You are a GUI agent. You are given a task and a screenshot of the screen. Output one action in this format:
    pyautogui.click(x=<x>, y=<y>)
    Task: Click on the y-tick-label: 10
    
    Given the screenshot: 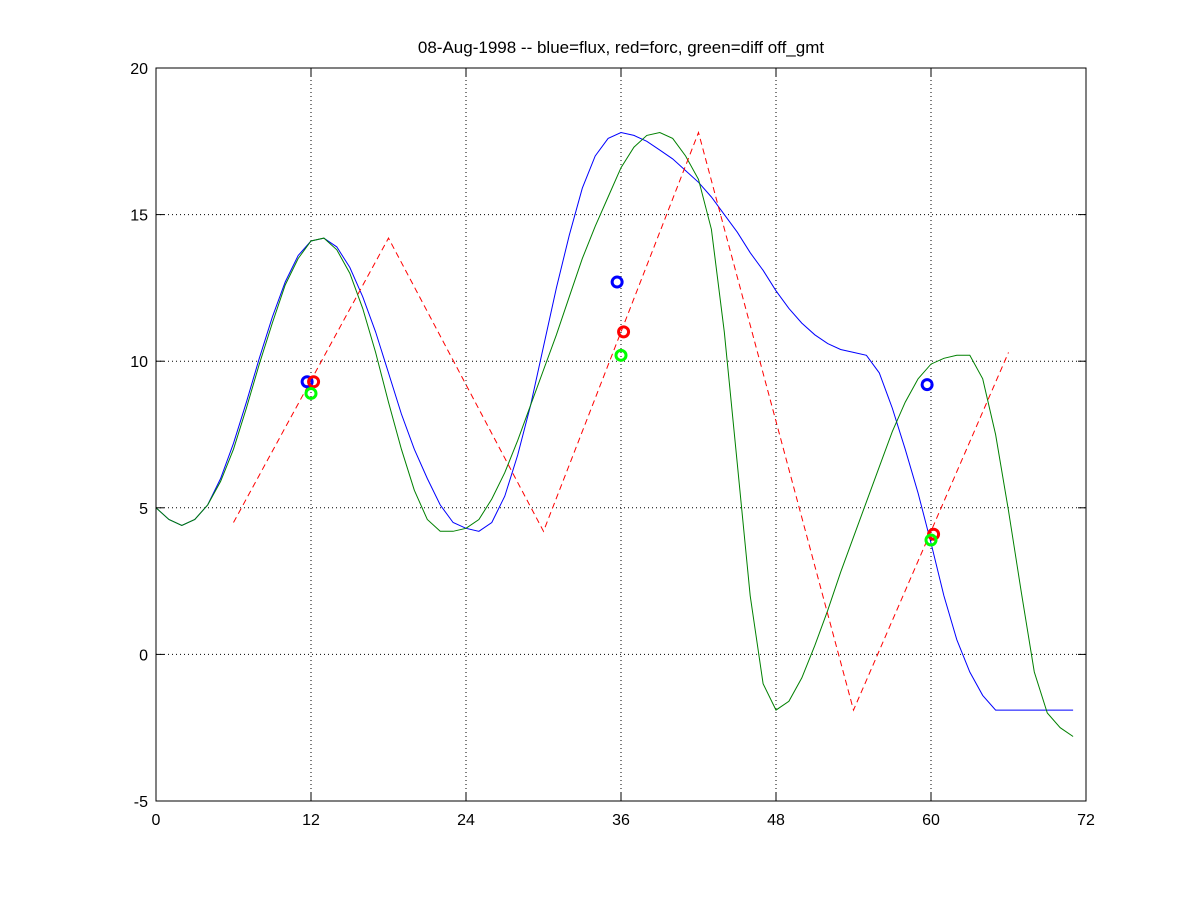 What is the action you would take?
    pyautogui.click(x=139, y=362)
    